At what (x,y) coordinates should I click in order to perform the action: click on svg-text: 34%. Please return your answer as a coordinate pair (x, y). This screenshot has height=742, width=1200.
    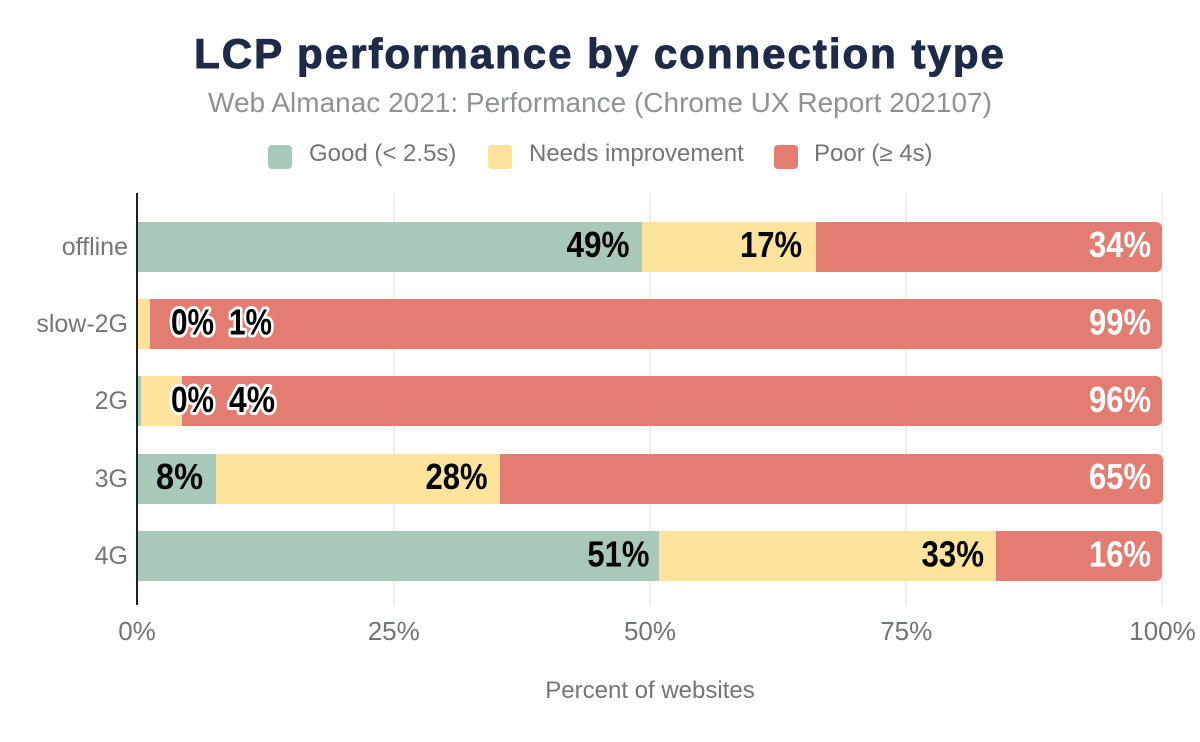
    Looking at the image, I should click on (1120, 244).